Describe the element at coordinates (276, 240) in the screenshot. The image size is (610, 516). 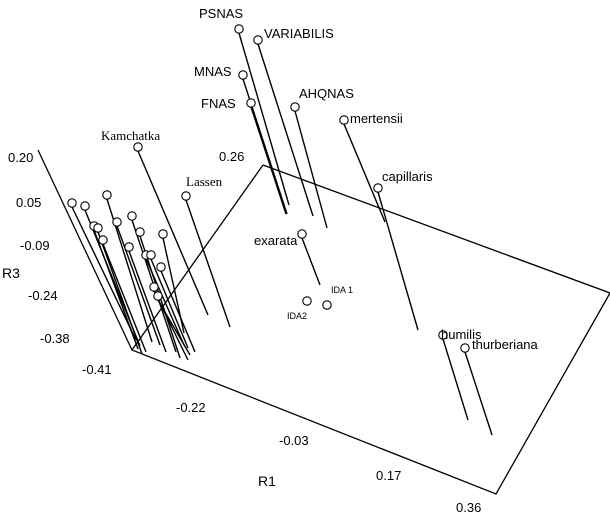
I see `point-label: exarata` at that location.